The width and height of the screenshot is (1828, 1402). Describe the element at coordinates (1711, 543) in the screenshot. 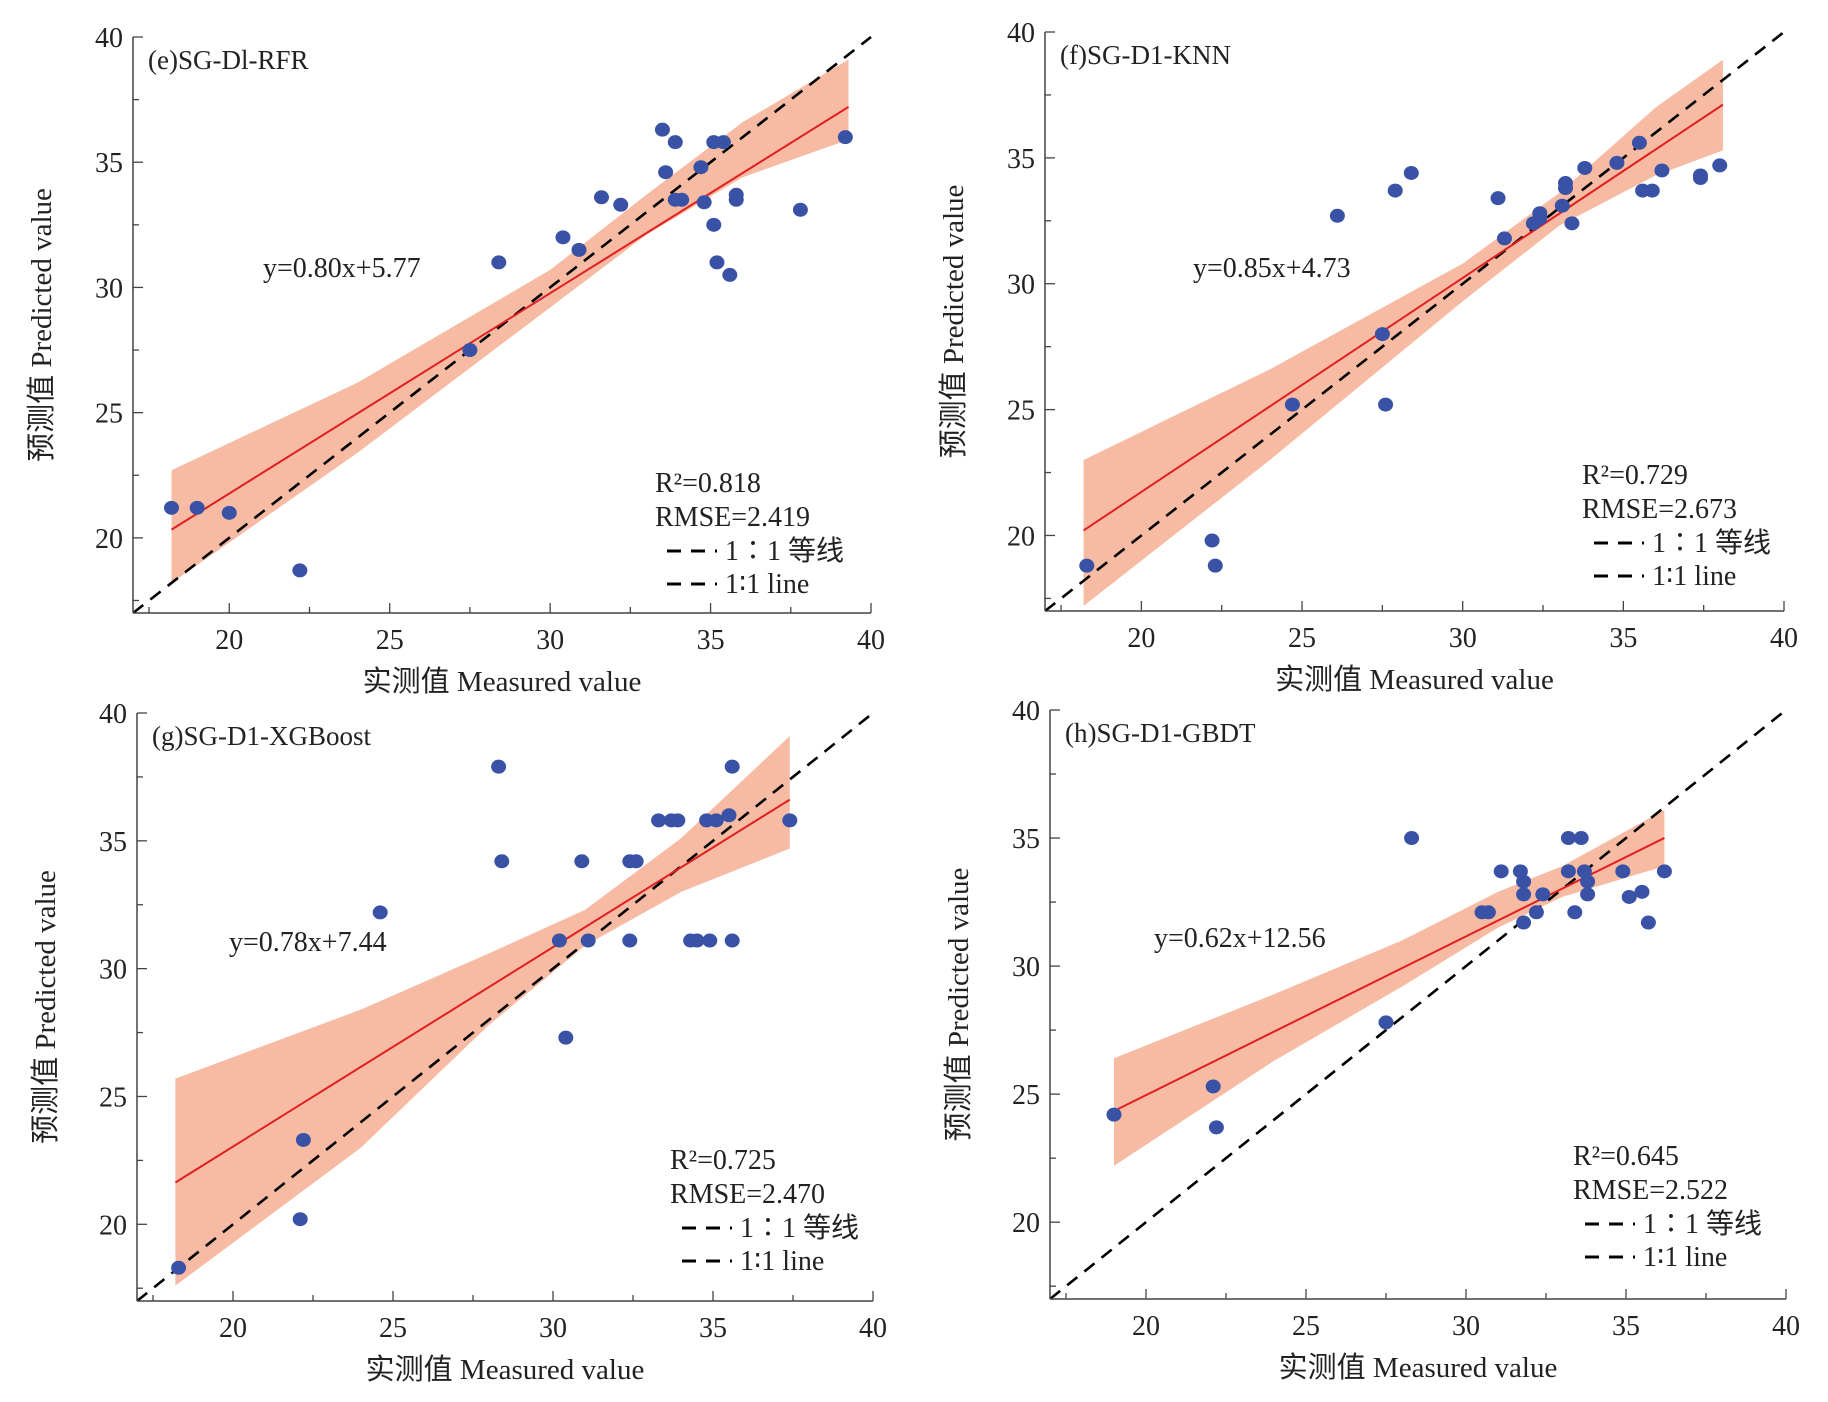

I see `legend-entry: 1∶1 等线` at that location.